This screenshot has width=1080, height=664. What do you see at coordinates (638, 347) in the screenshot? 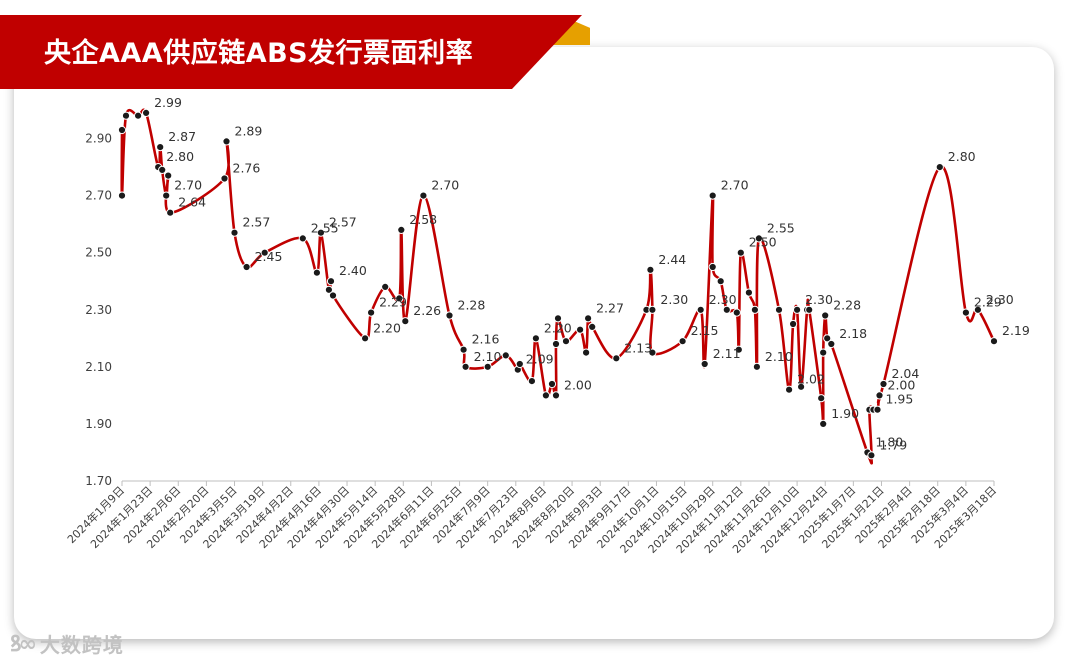
I see `data-label: 2.13` at bounding box center [638, 347].